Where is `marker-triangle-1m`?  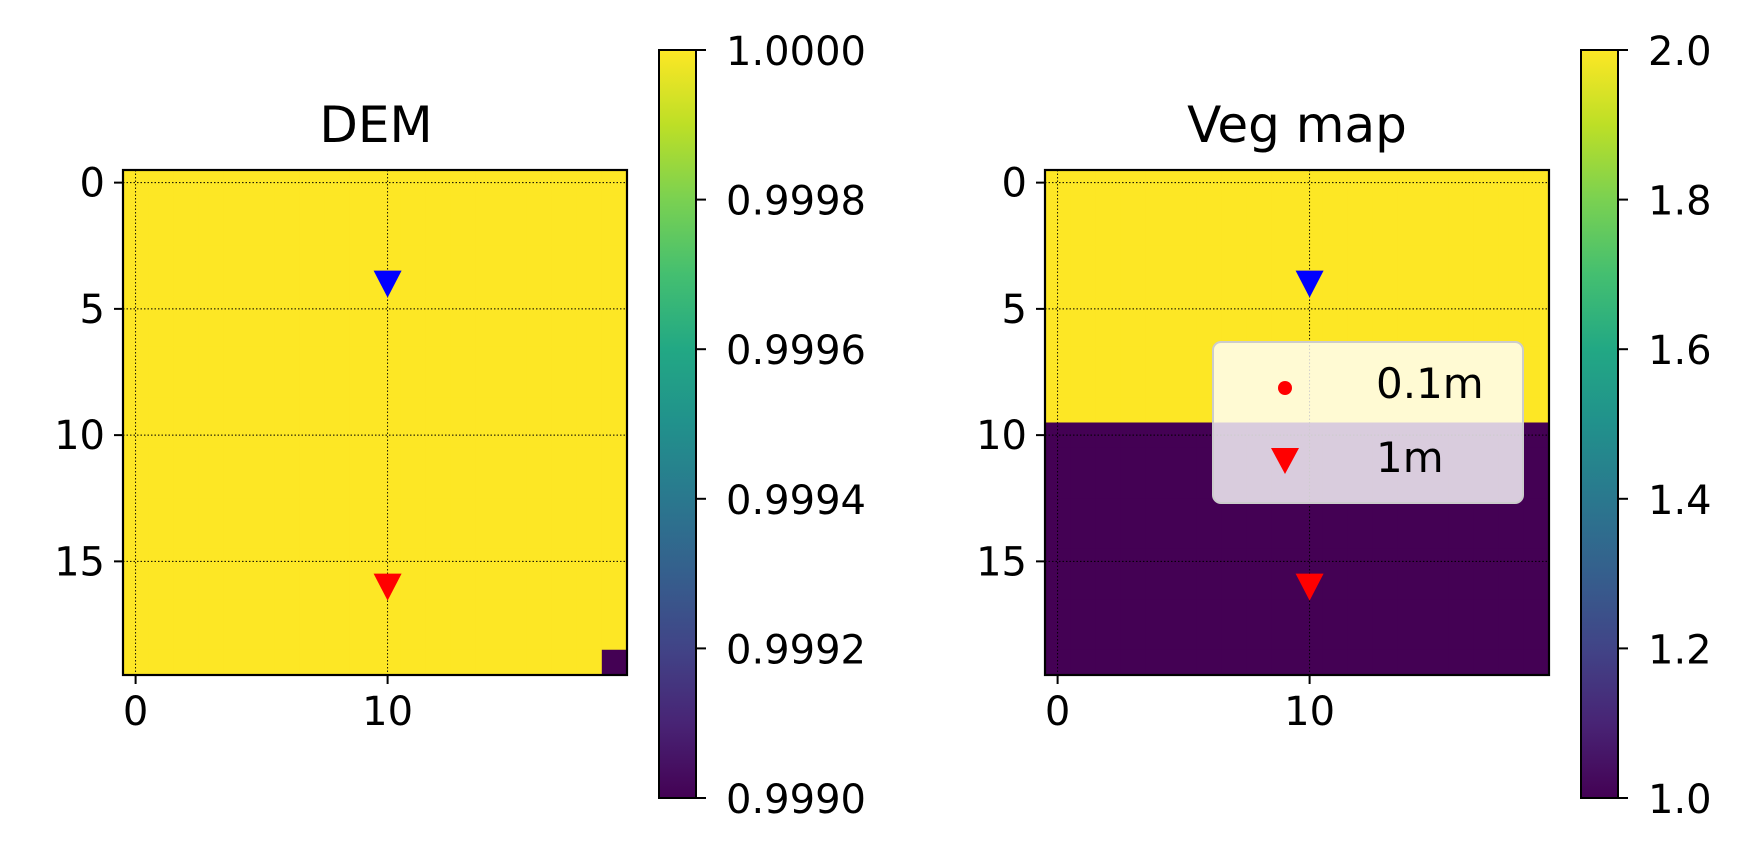
marker-triangle-1m is located at coordinates (1309, 587).